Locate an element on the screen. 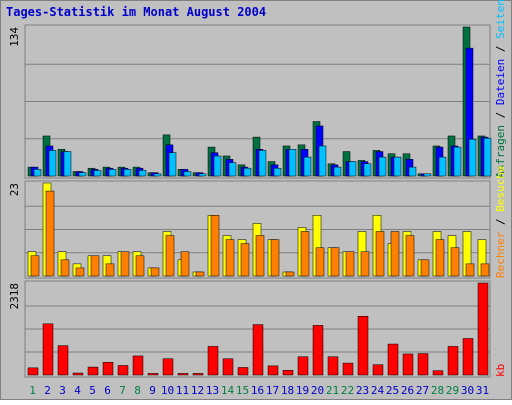  x-tick-label-day-12: 12 is located at coordinates (197, 390).